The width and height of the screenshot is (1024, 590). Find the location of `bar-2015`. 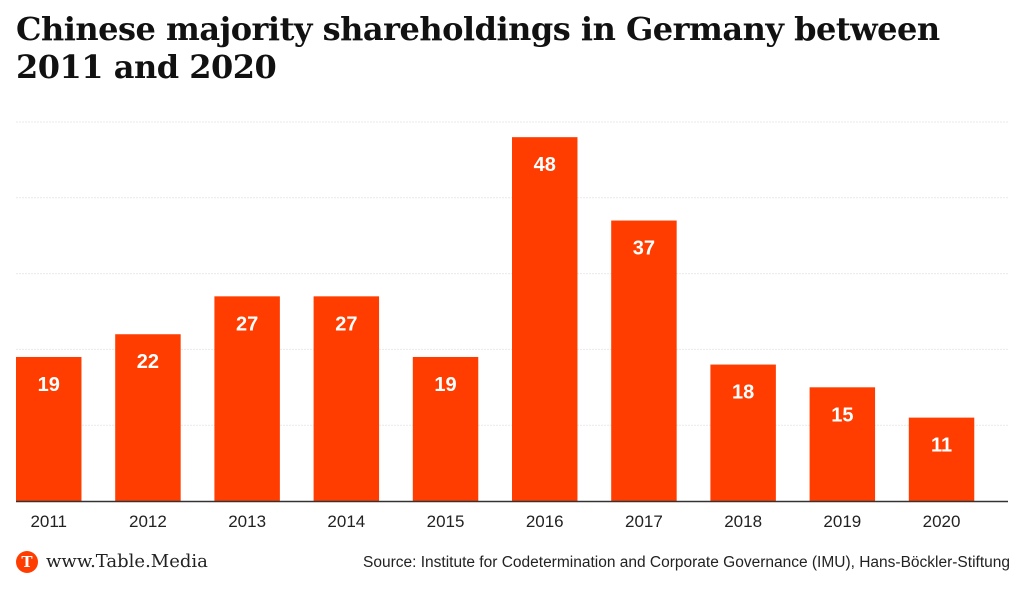

bar-2015 is located at coordinates (445, 428).